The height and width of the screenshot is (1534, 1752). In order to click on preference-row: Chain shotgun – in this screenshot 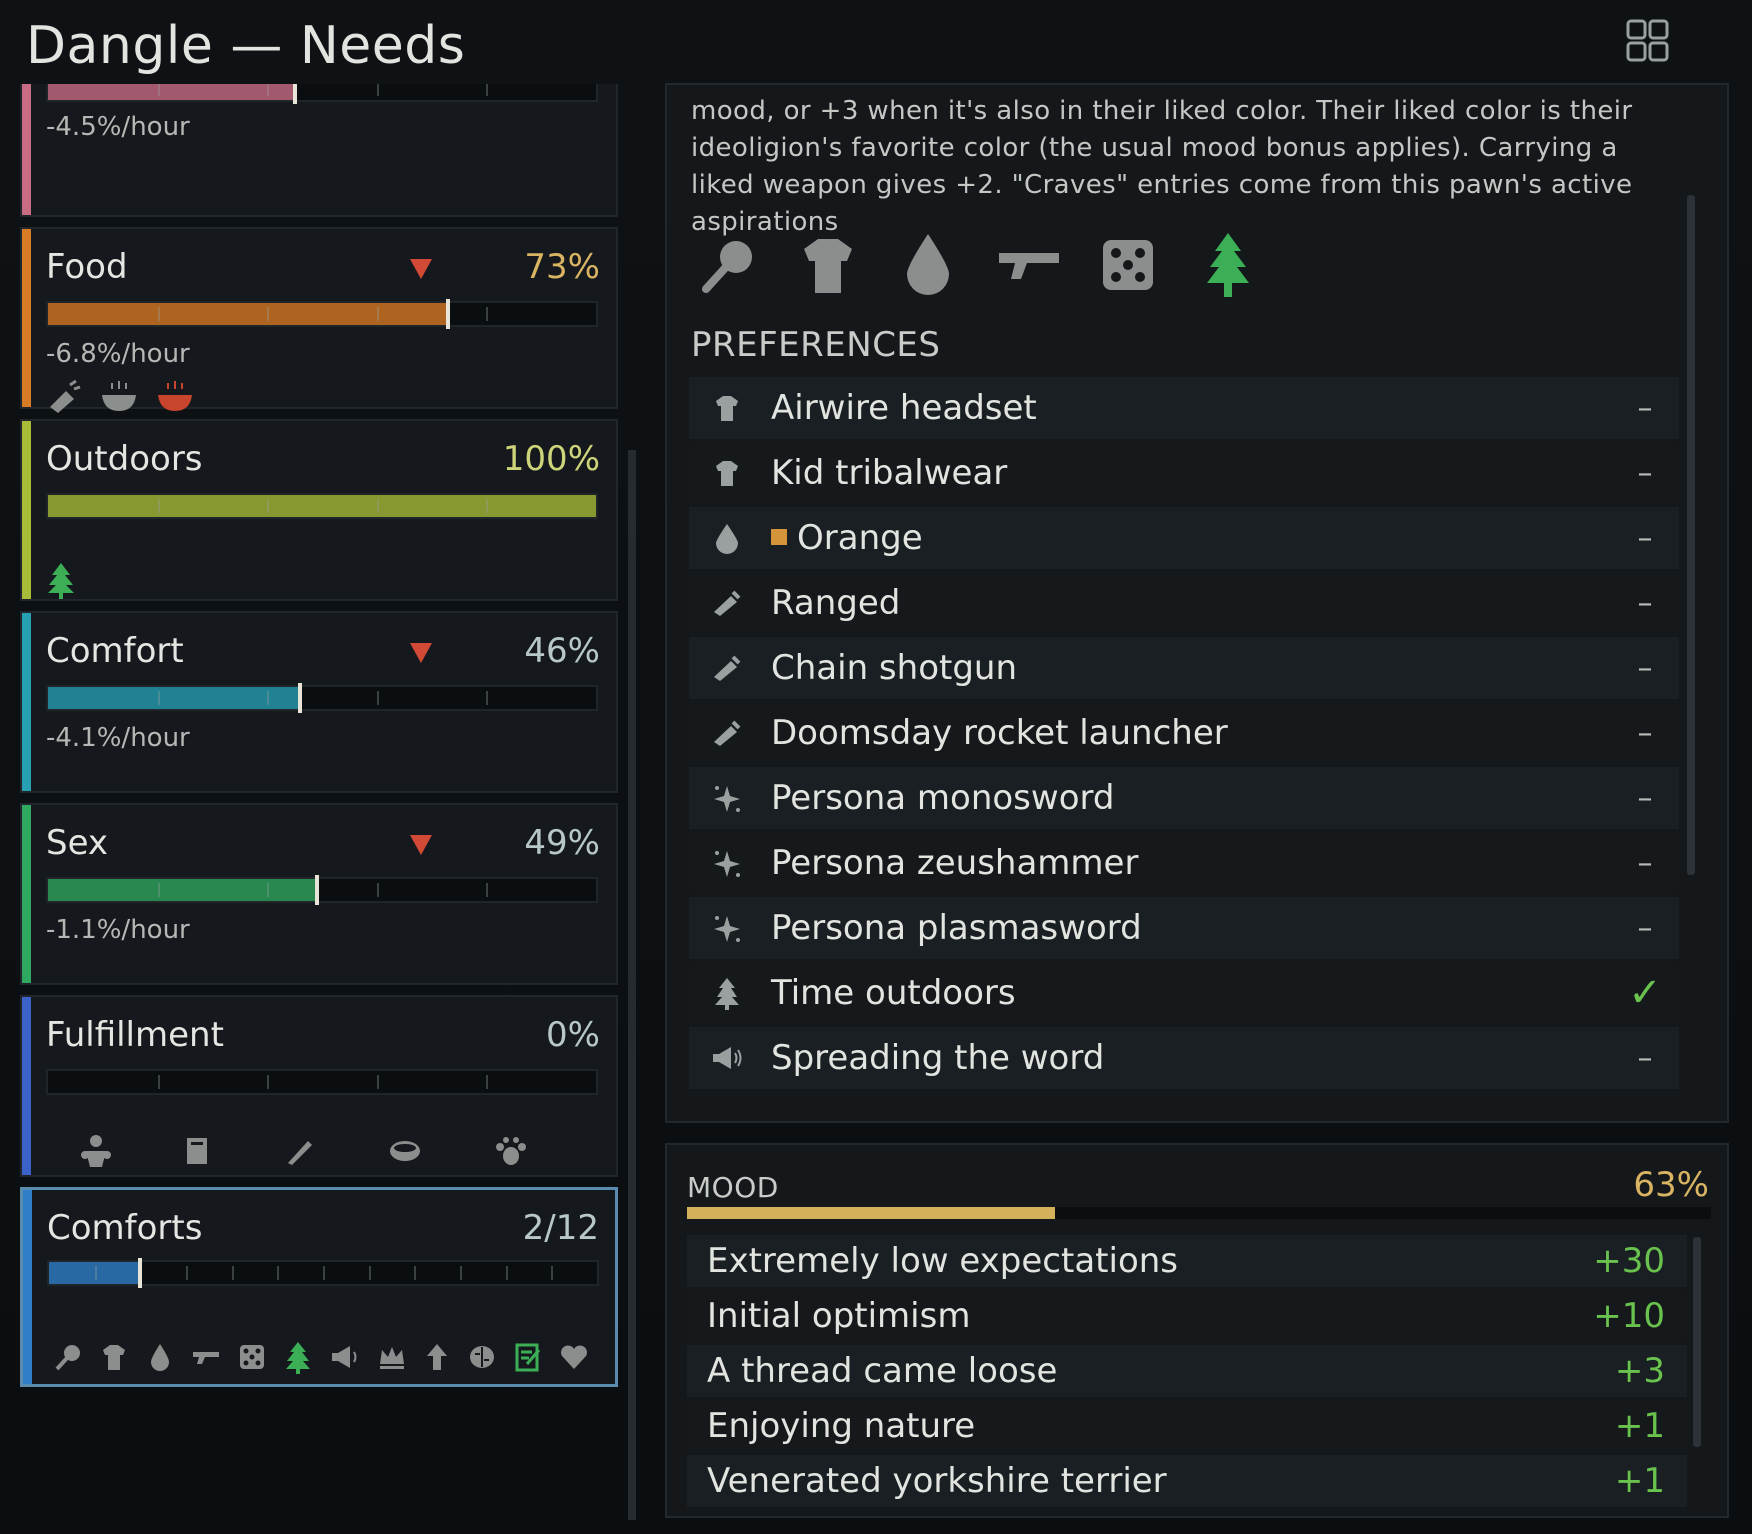, I will do `click(1184, 668)`.